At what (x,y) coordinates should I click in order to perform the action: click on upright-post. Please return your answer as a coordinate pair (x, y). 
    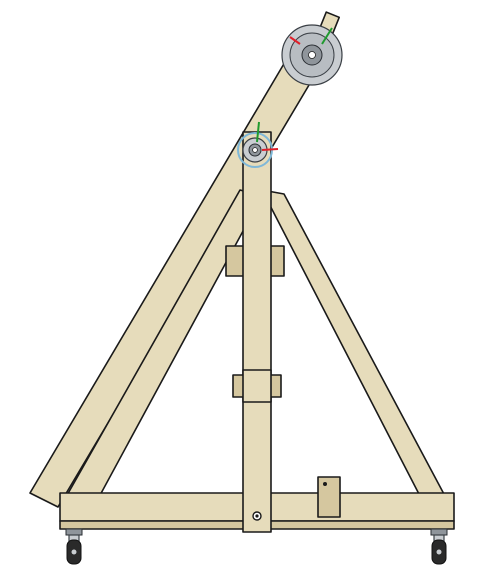
    Looking at the image, I should click on (257, 332).